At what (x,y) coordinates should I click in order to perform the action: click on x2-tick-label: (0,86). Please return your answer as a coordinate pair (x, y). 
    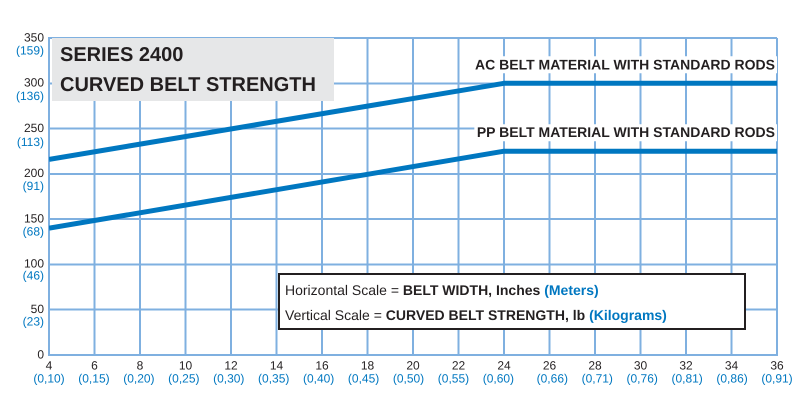
    Looking at the image, I should click on (732, 378).